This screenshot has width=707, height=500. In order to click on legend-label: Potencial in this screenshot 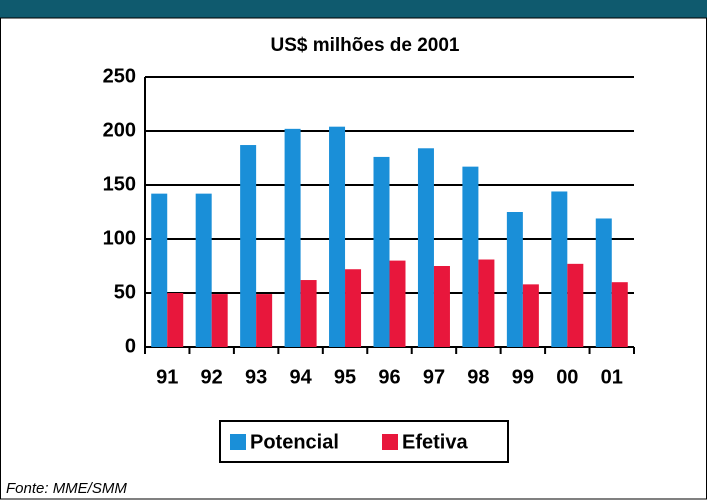, I will do `click(294, 442)`.